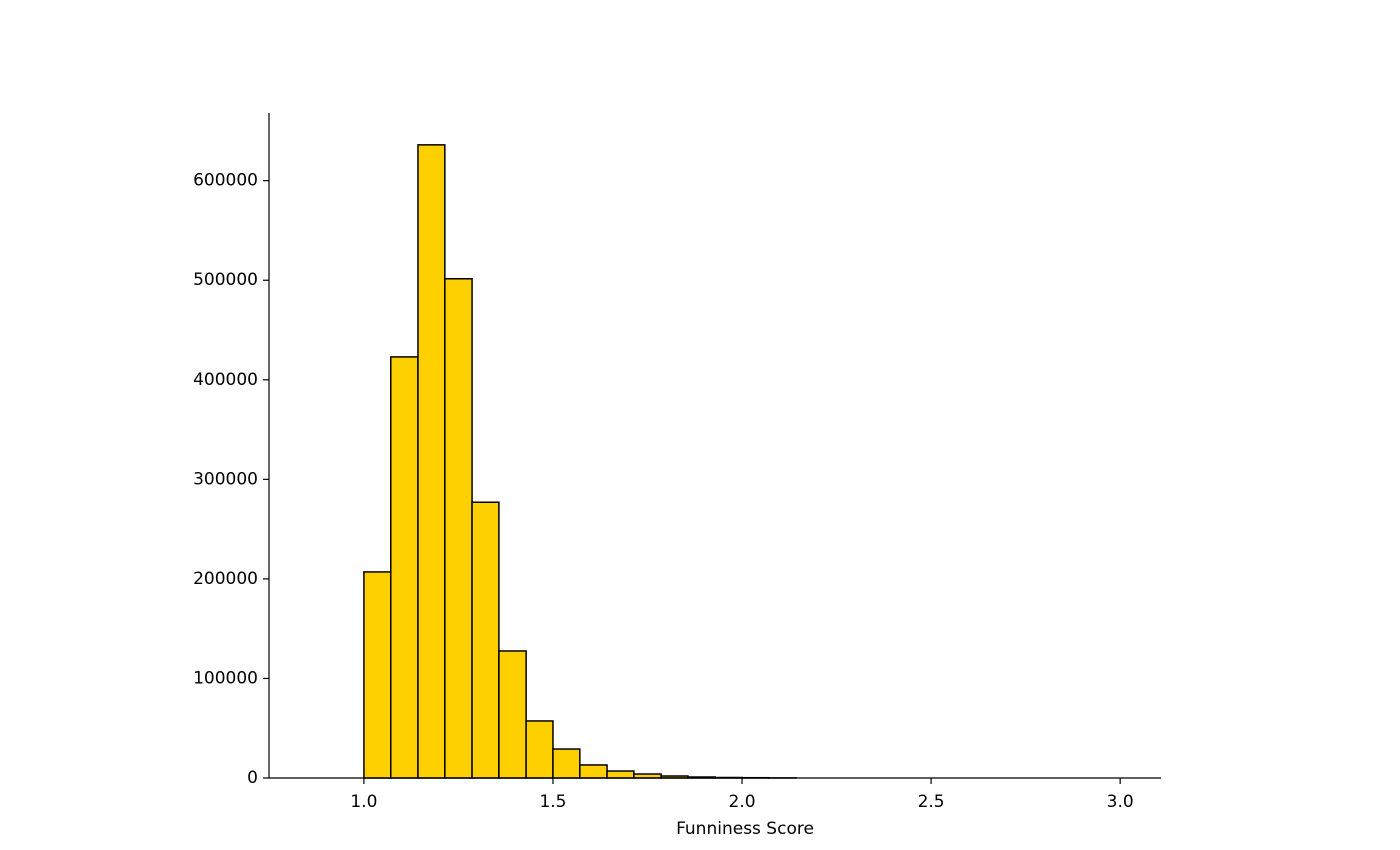 The width and height of the screenshot is (1400, 850). What do you see at coordinates (552, 802) in the screenshot?
I see `x-tick-label: 1.5` at bounding box center [552, 802].